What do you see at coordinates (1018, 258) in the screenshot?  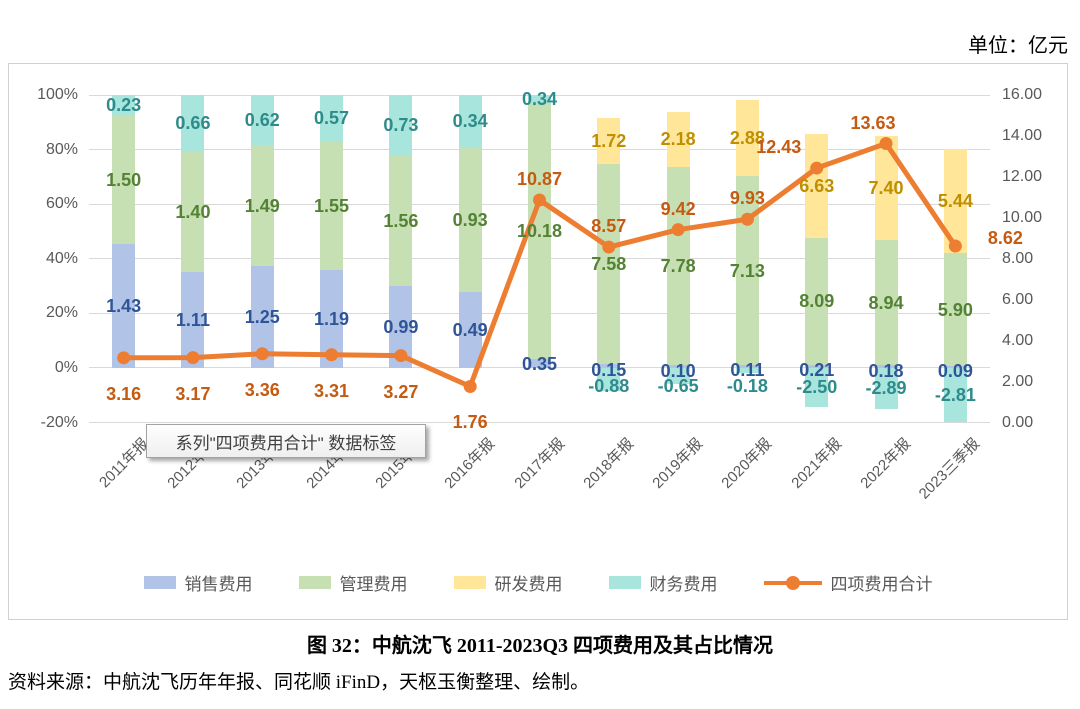 I see `y-axis-tick-right: 8.00` at bounding box center [1018, 258].